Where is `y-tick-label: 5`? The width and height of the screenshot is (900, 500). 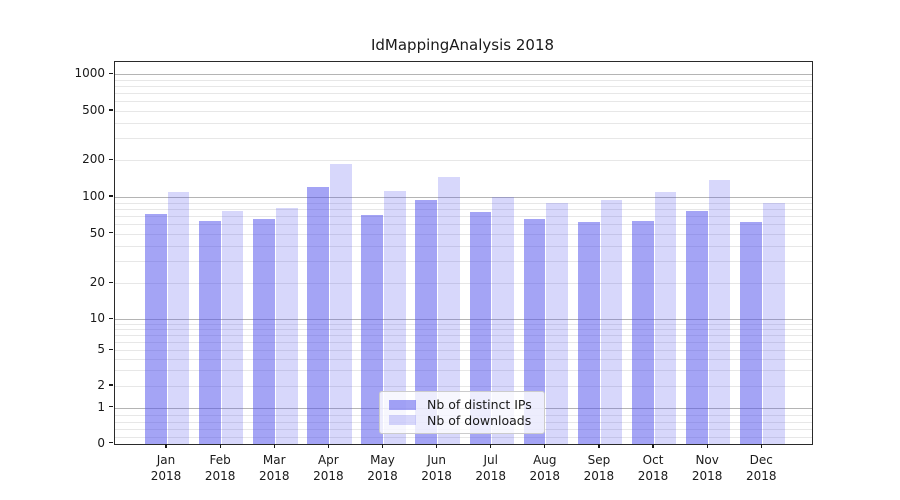
y-tick-label: 5 is located at coordinates (101, 349).